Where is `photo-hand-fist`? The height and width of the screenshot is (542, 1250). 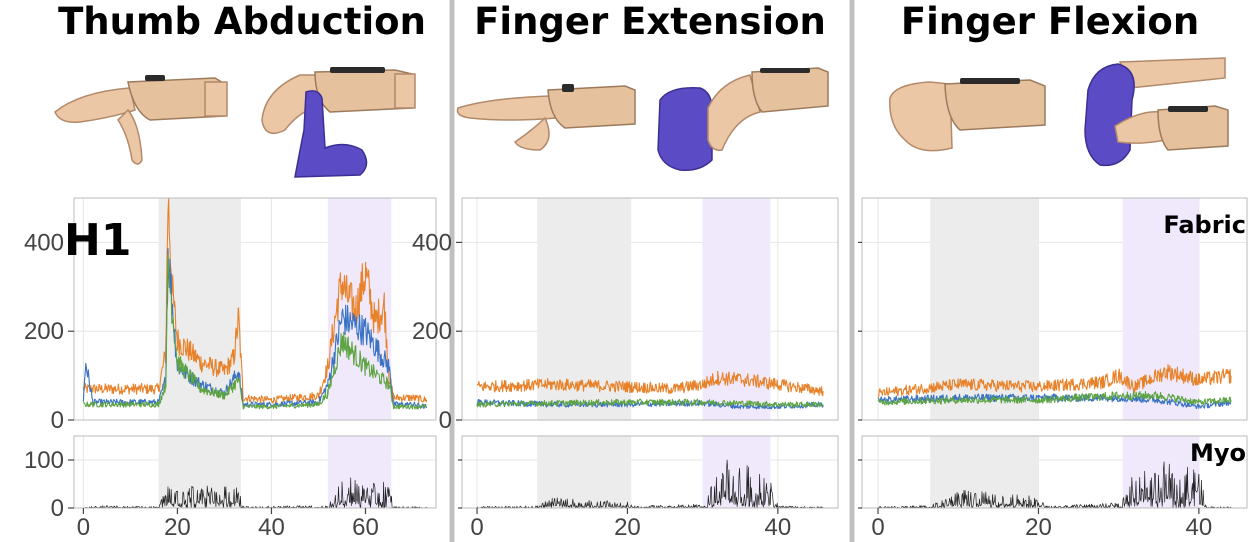 photo-hand-fist is located at coordinates (967, 115).